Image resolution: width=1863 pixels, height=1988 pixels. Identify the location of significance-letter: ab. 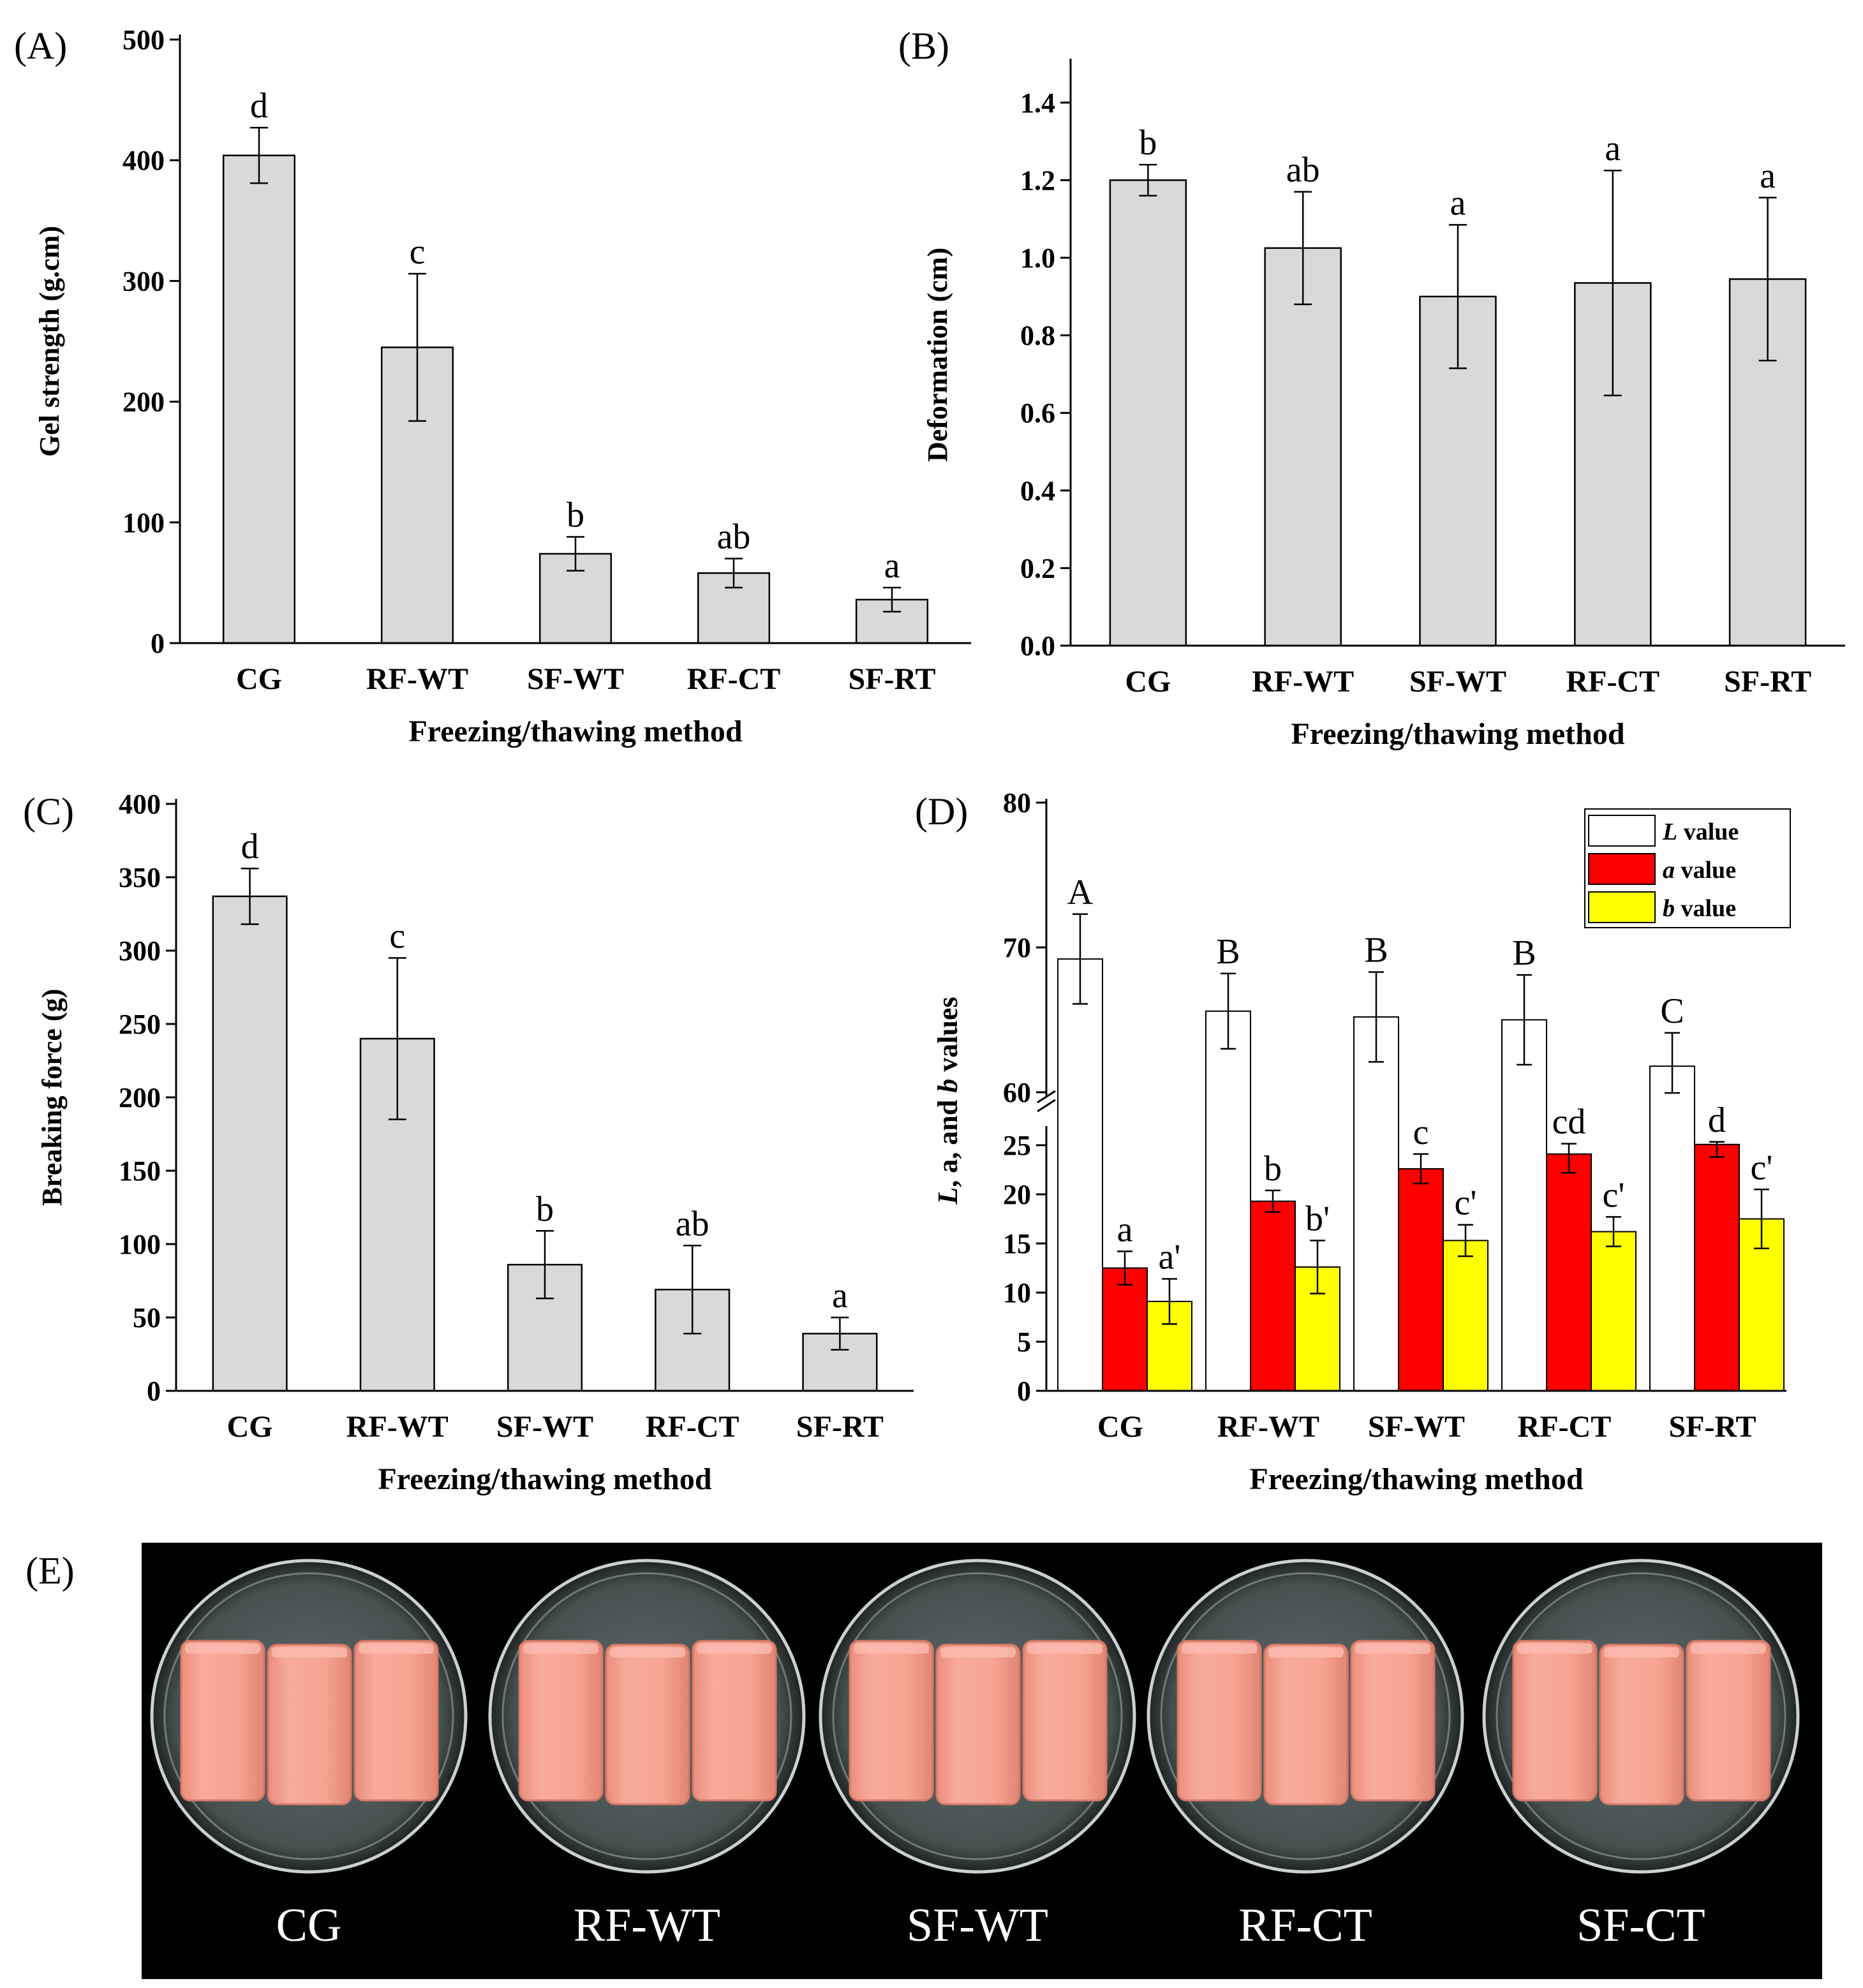
(693, 1223).